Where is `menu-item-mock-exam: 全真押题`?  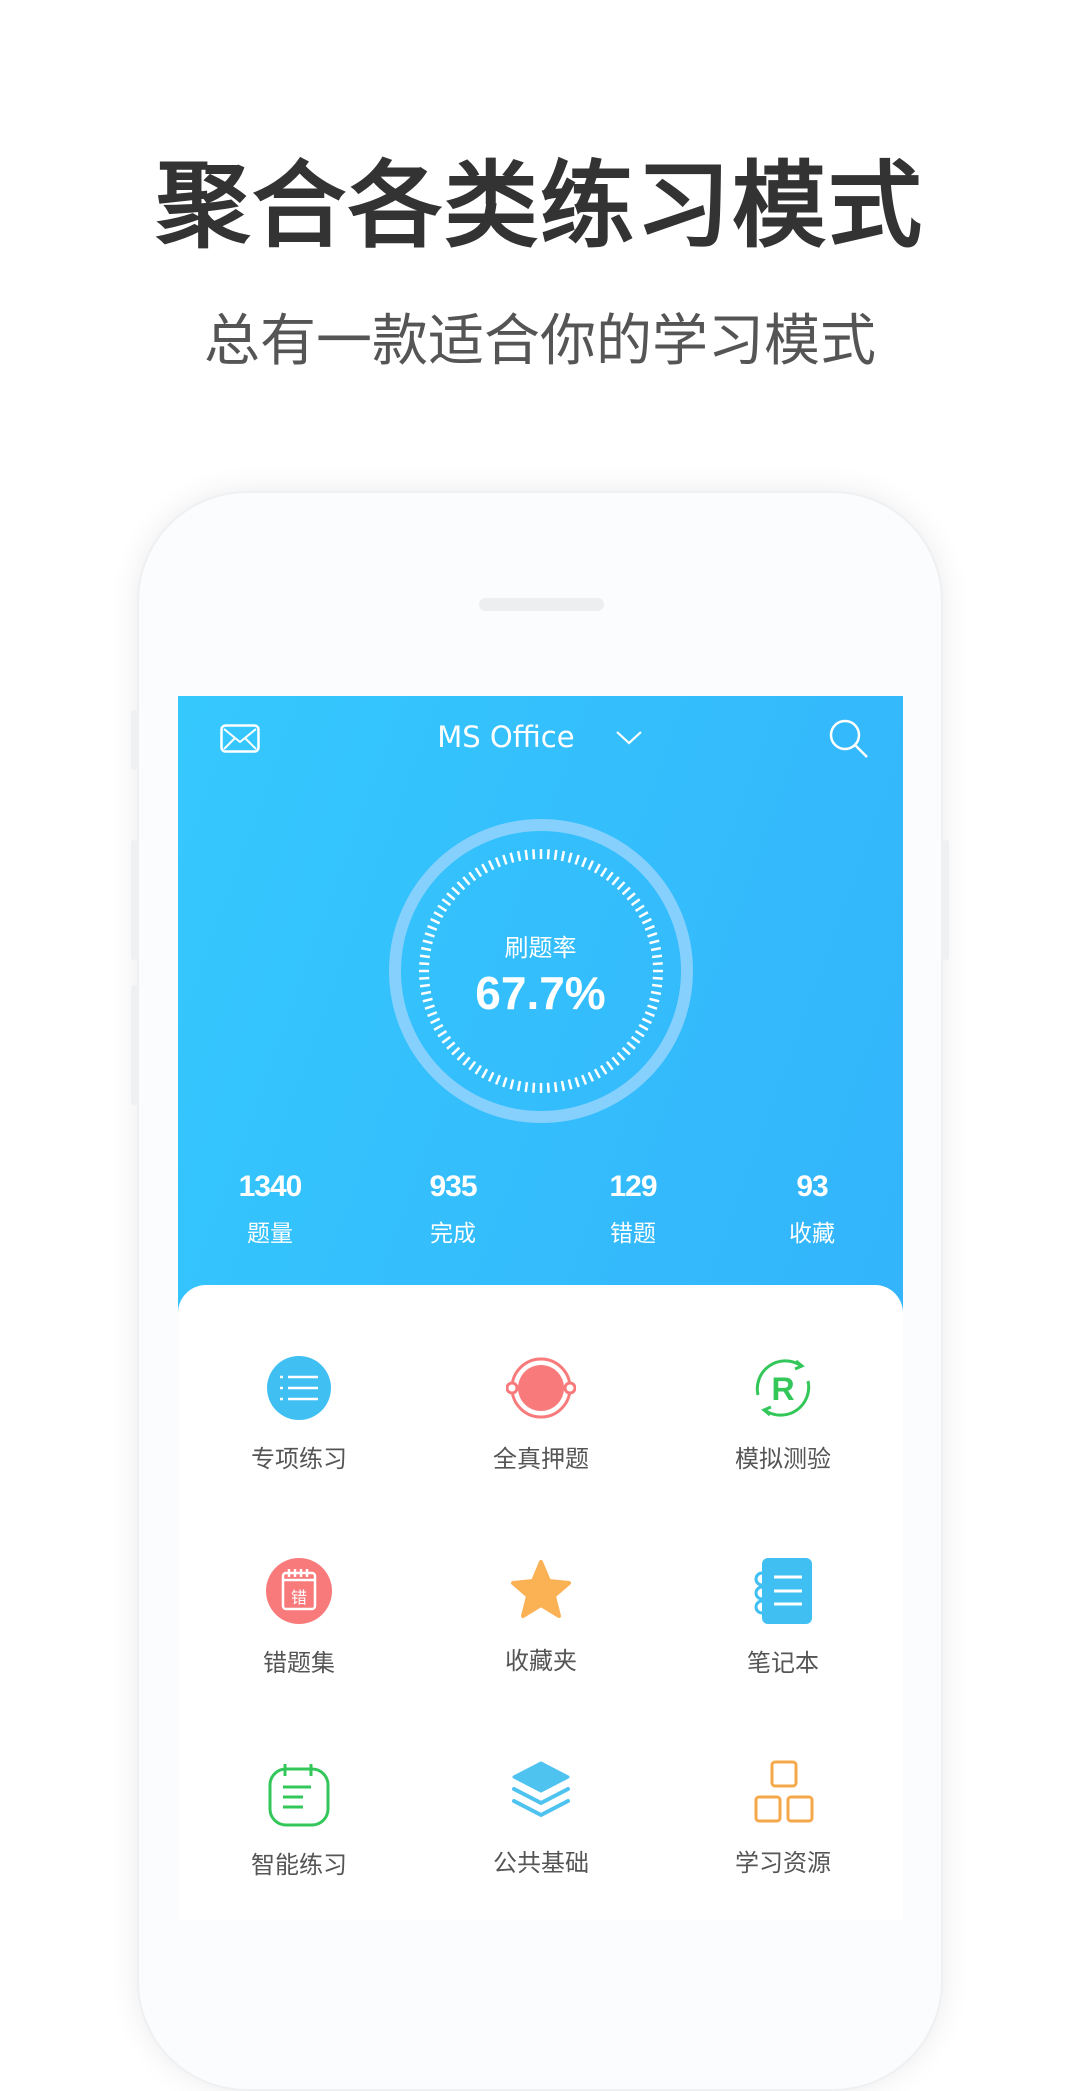
menu-item-mock-exam: 全真押题 is located at coordinates (541, 1414).